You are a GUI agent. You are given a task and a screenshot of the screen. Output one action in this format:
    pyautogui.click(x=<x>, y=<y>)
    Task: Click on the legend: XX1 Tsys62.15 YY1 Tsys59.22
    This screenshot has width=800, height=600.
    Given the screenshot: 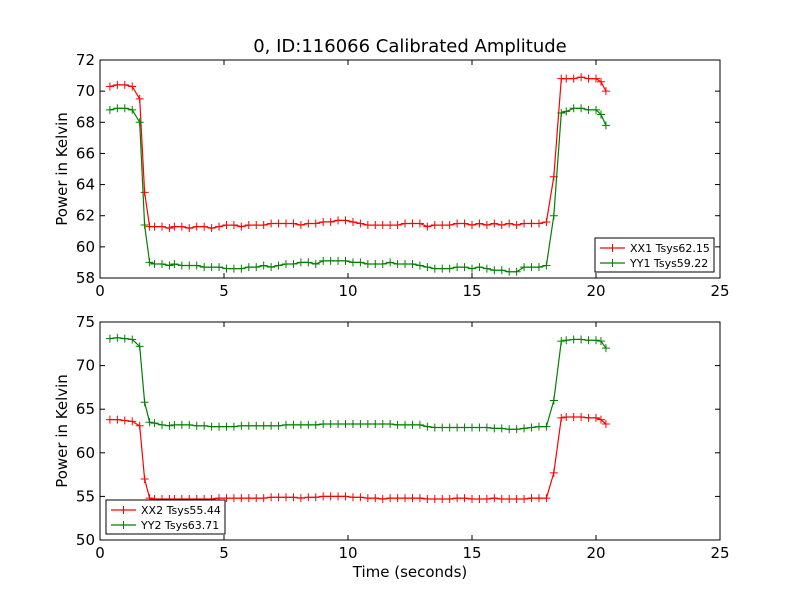 What is the action you would take?
    pyautogui.click(x=654, y=255)
    